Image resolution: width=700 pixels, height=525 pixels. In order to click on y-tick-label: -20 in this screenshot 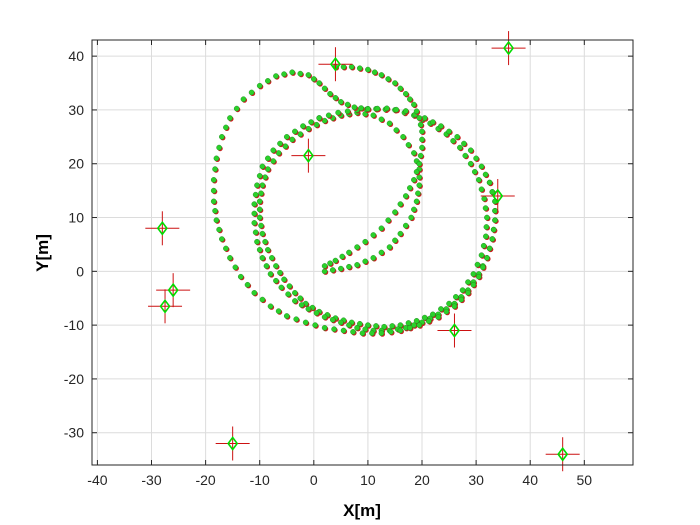, I will do `click(74, 379)`.